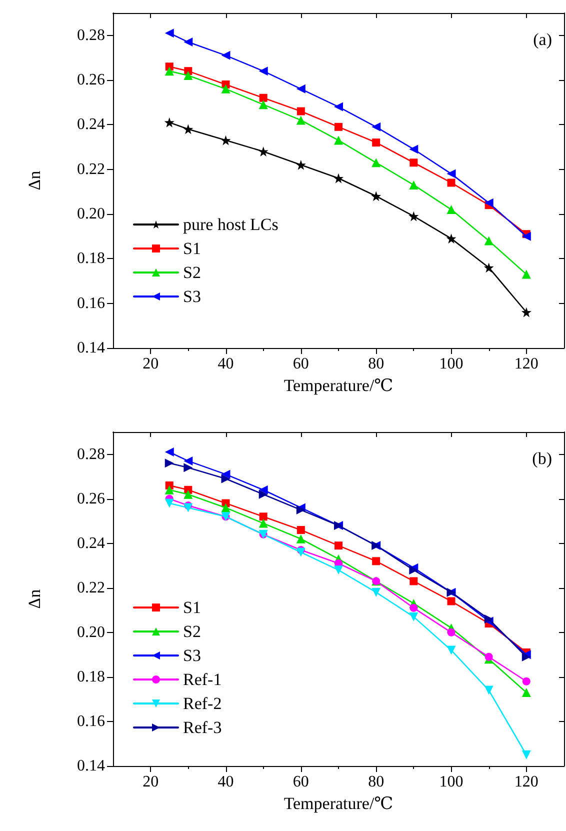 The image size is (566, 831). I want to click on annotation: (a), so click(542, 39).